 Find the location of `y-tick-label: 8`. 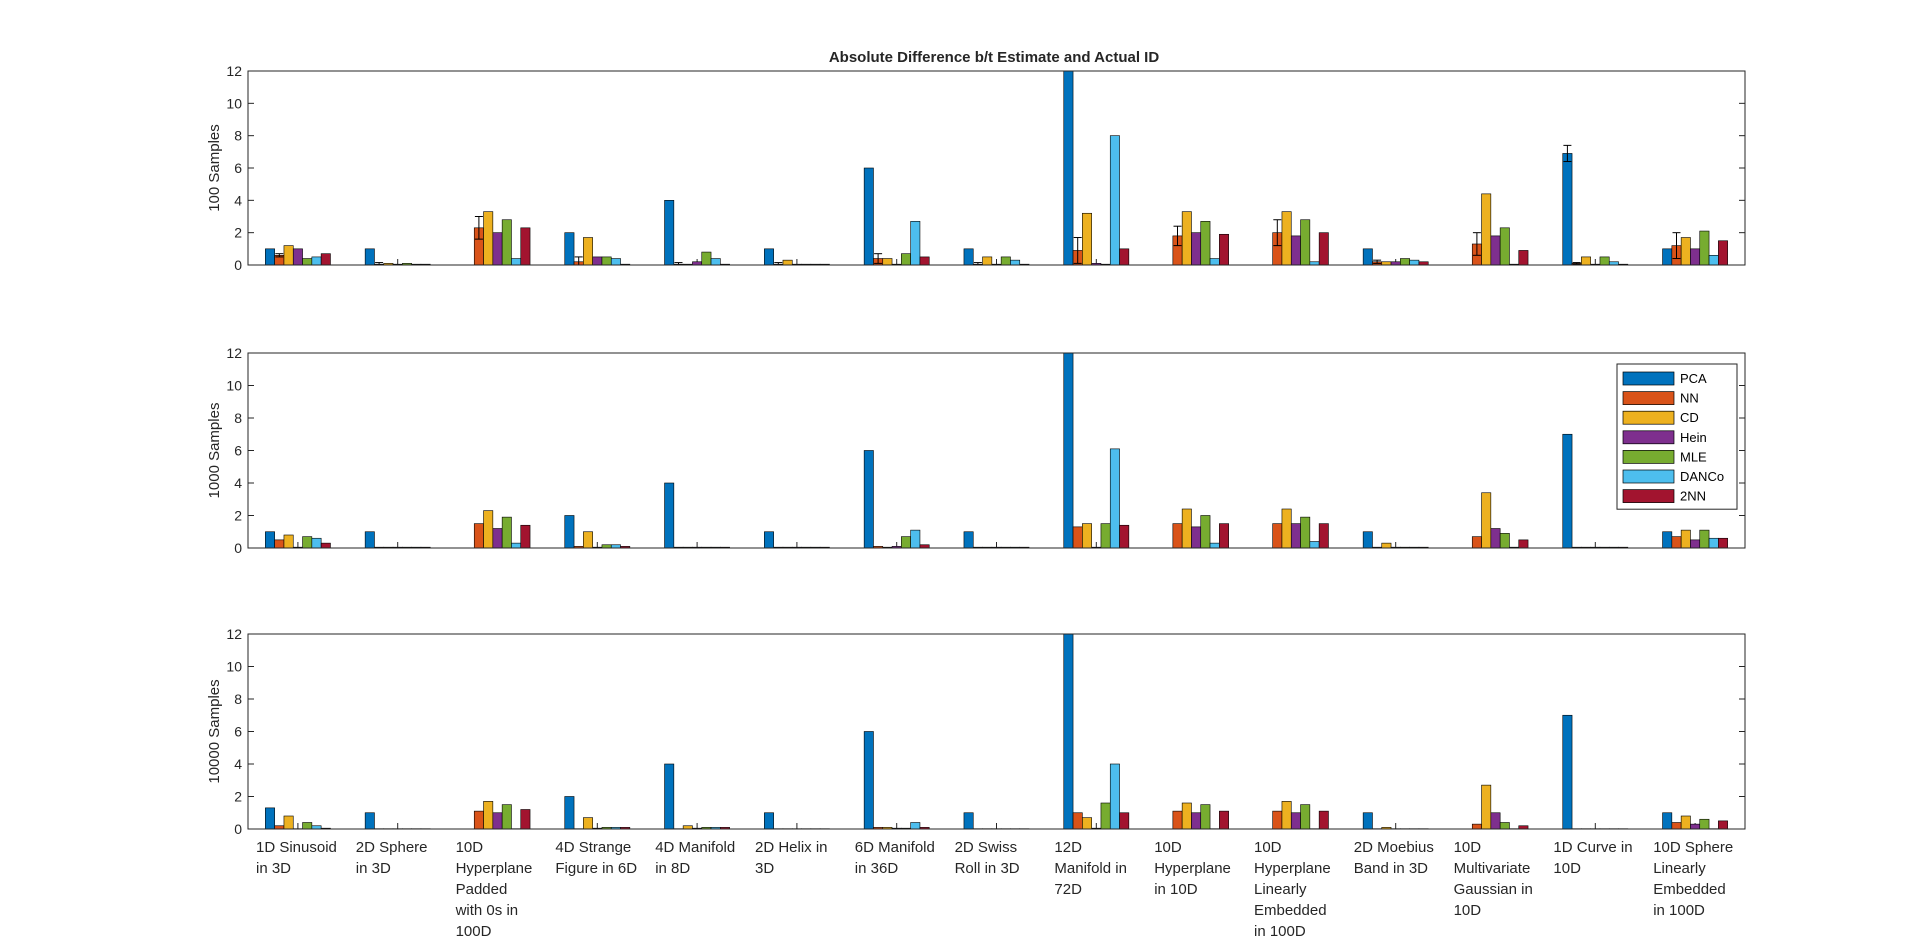

y-tick-label: 8 is located at coordinates (238, 136).